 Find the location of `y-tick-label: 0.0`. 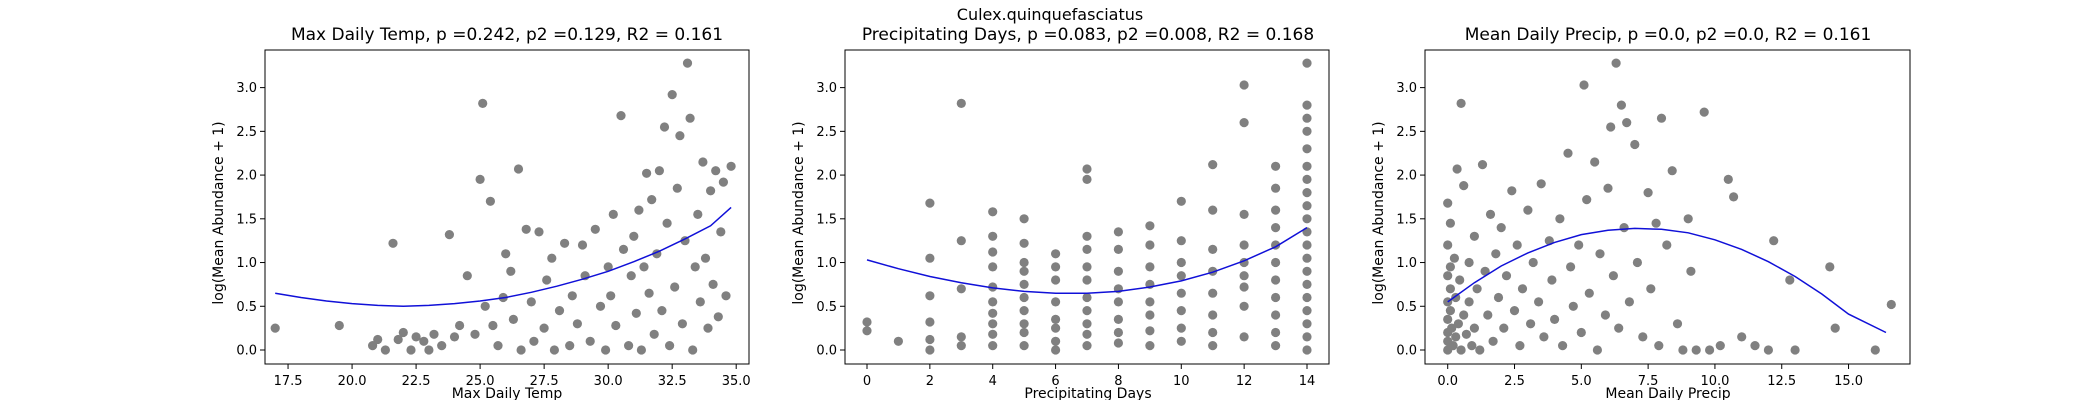

y-tick-label: 0.0 is located at coordinates (826, 351).